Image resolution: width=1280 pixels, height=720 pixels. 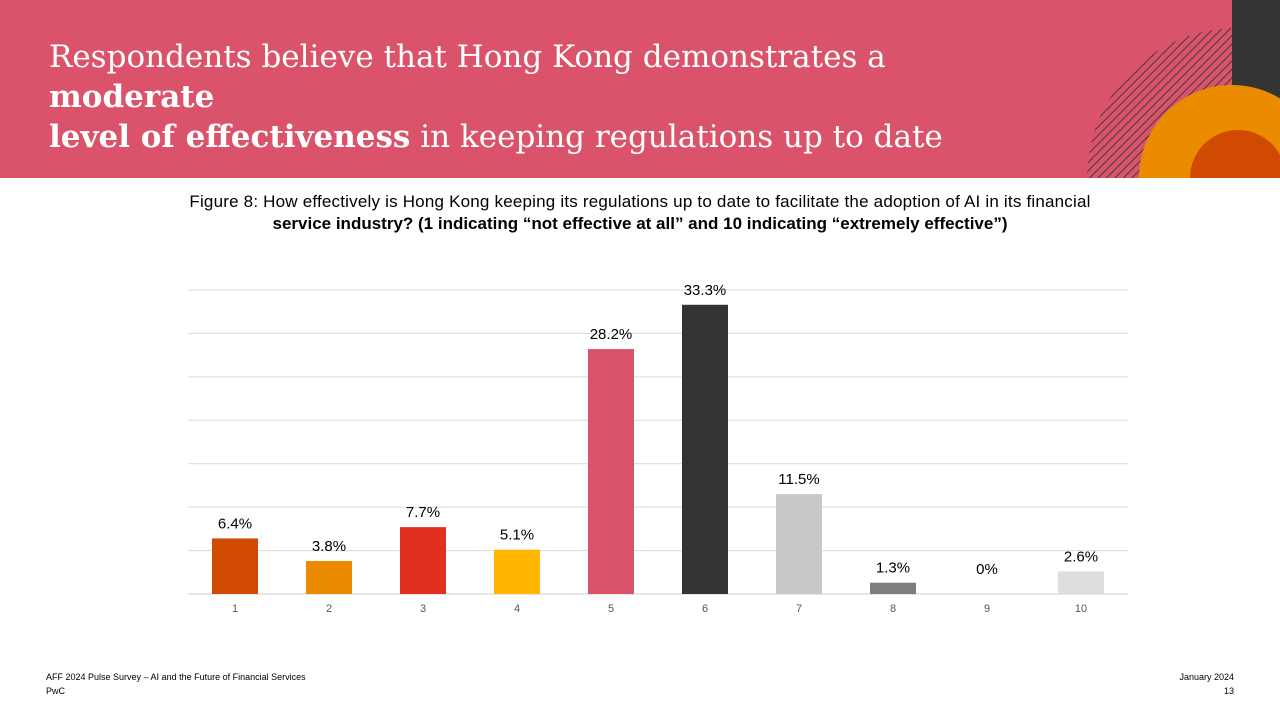 I want to click on x-tick-label: 8, so click(x=893, y=609).